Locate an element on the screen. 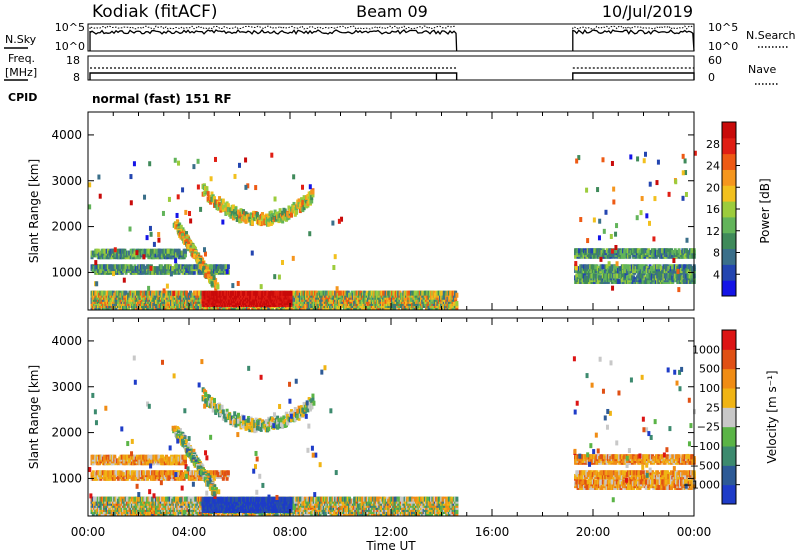 Image resolution: width=800 pixels, height=554 pixels. noise-tick-low-right: 10^0 is located at coordinates (723, 46).